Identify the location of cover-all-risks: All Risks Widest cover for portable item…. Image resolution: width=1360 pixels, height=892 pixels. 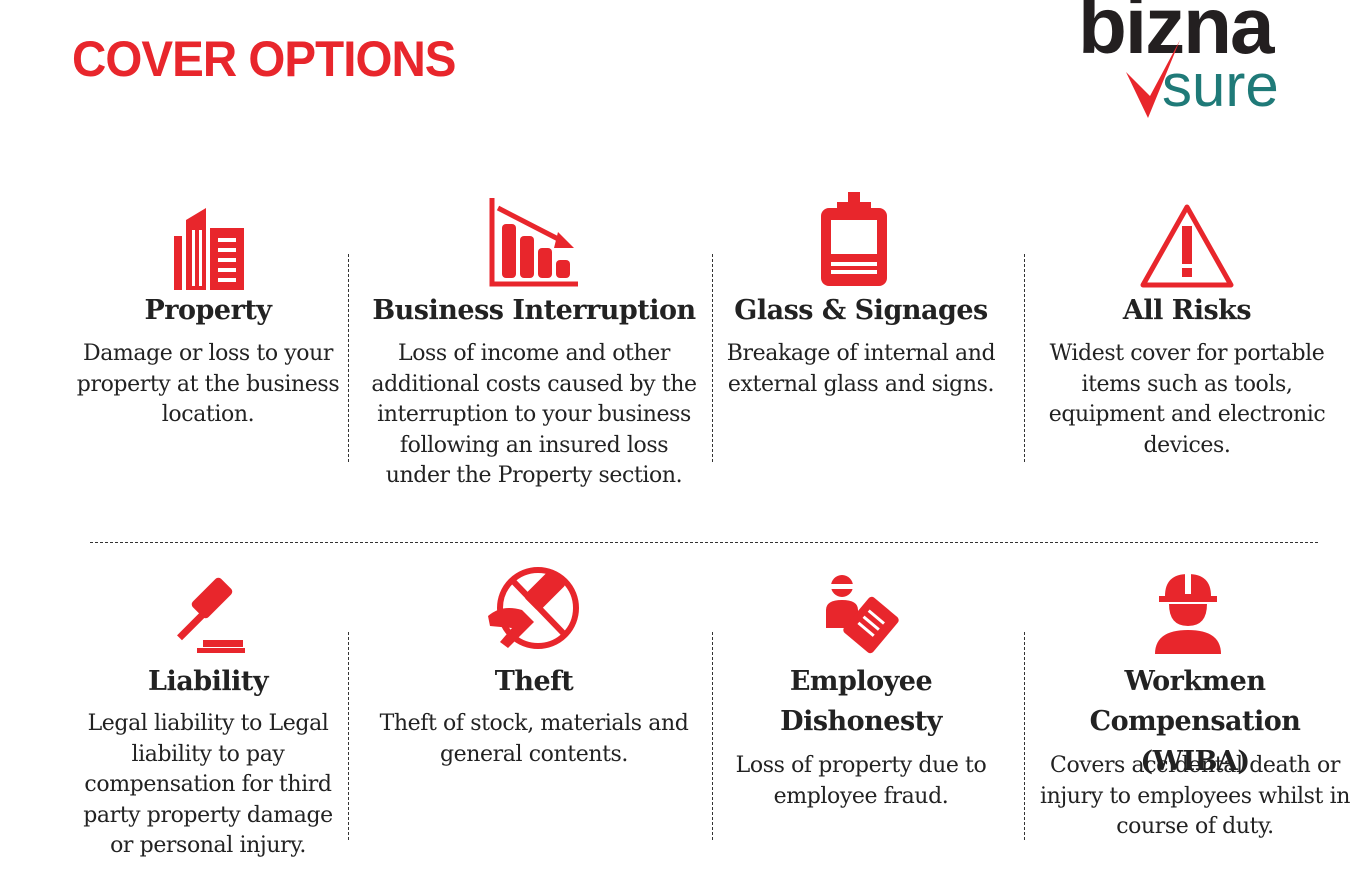
(1187, 360).